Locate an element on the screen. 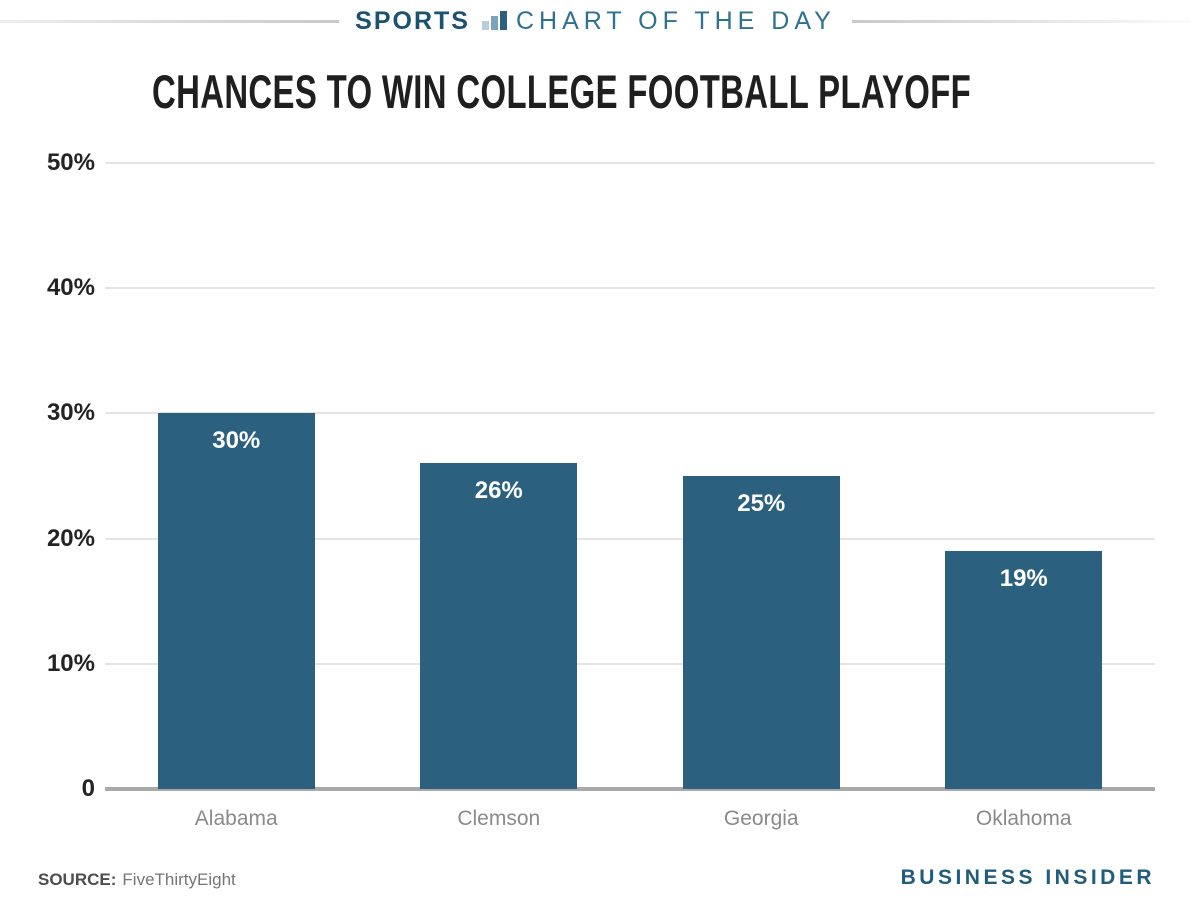 The image size is (1201, 900). header: SPORTS CHART OF THE DAY is located at coordinates (600, 21).